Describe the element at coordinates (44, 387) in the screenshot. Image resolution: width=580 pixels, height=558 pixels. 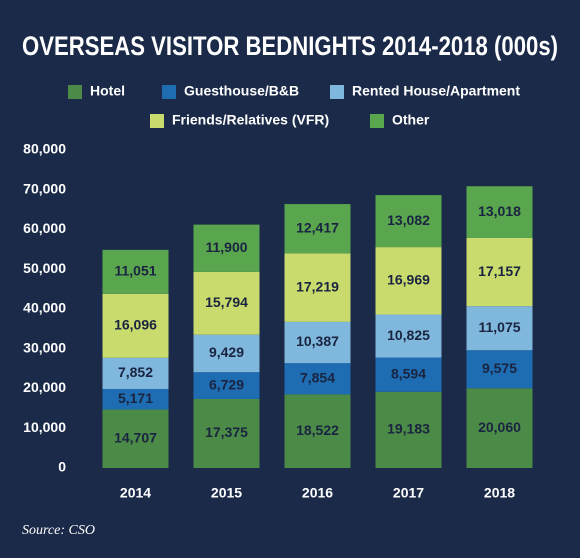
I see `y-tick-label: 20,000` at that location.